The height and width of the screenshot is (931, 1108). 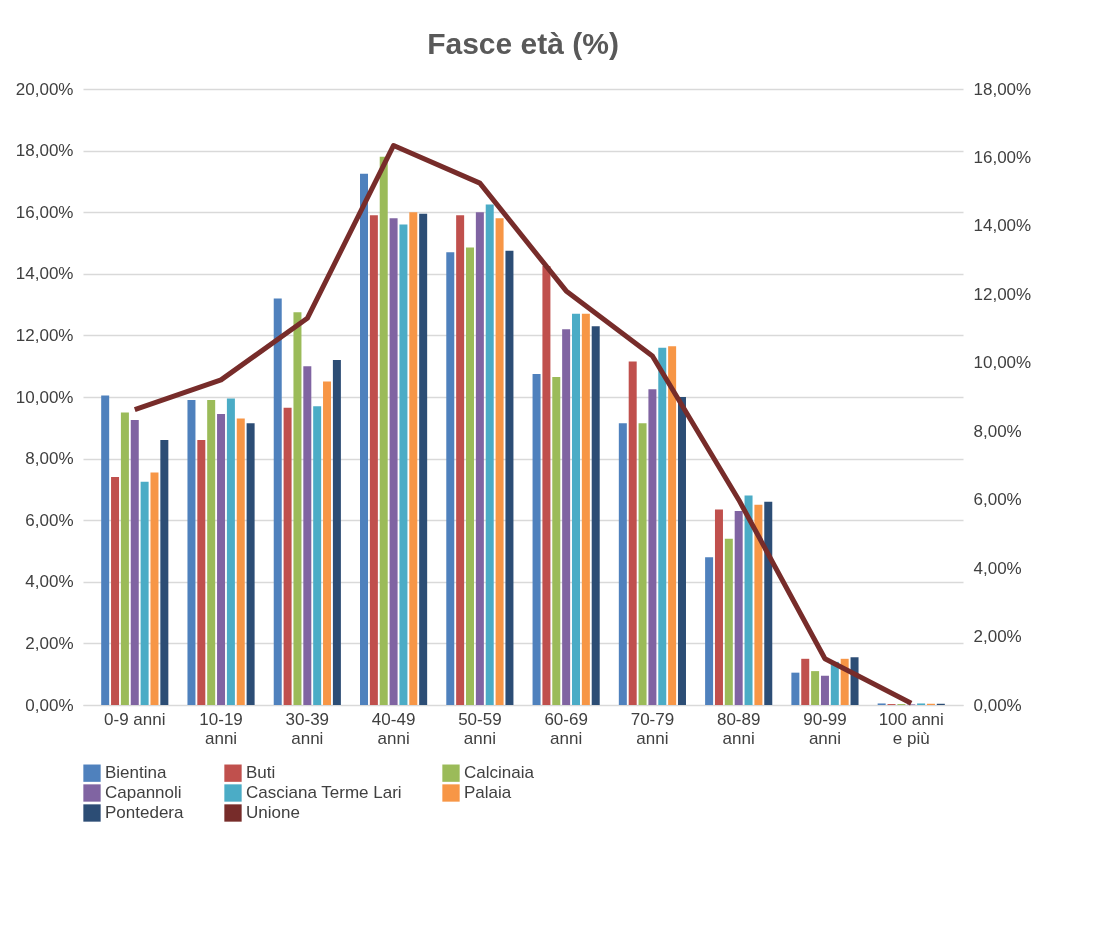 I want to click on y-tick-label: 10,00%, so click(x=44, y=397).